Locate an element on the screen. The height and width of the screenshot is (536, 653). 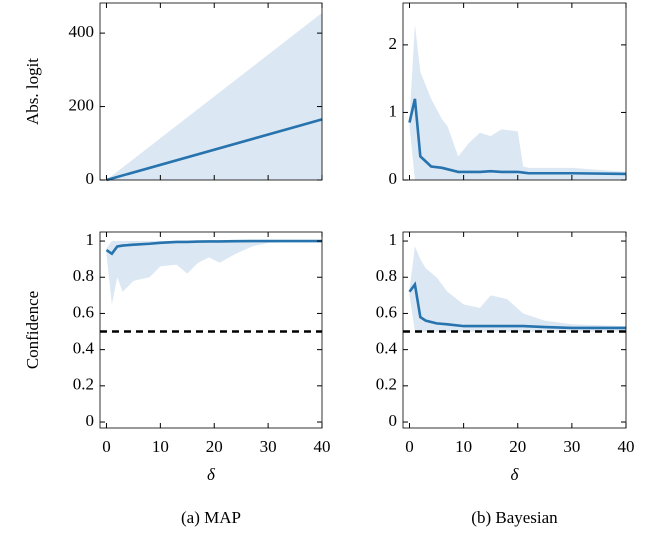
y-tick-label: 400 is located at coordinates (82, 31).